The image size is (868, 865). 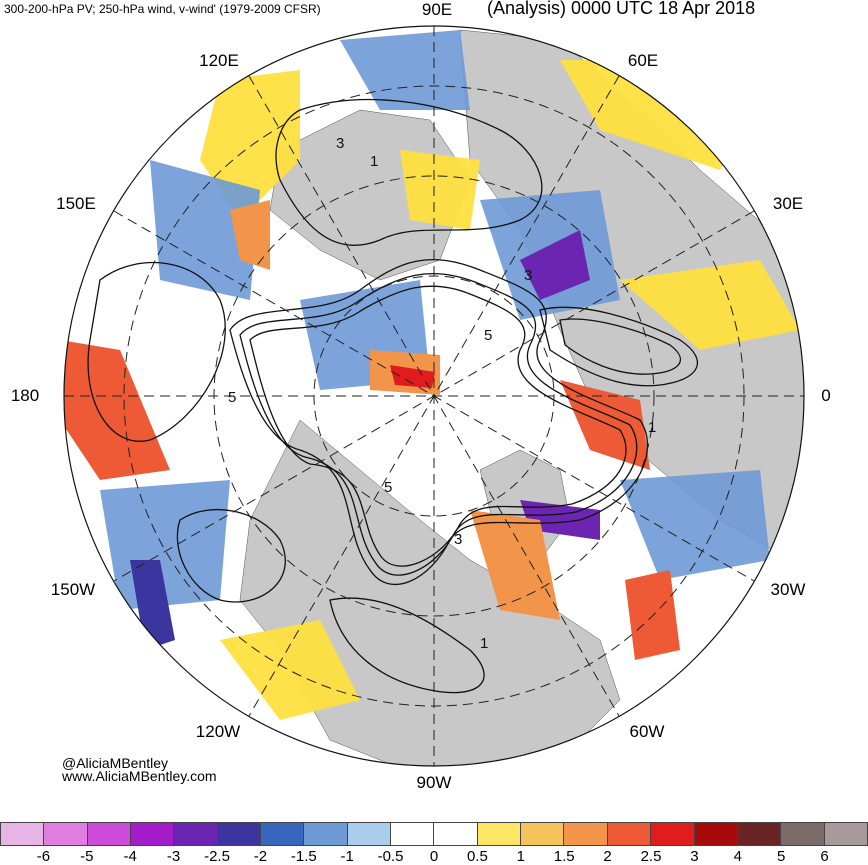 I want to click on colorbar, so click(x=434, y=834).